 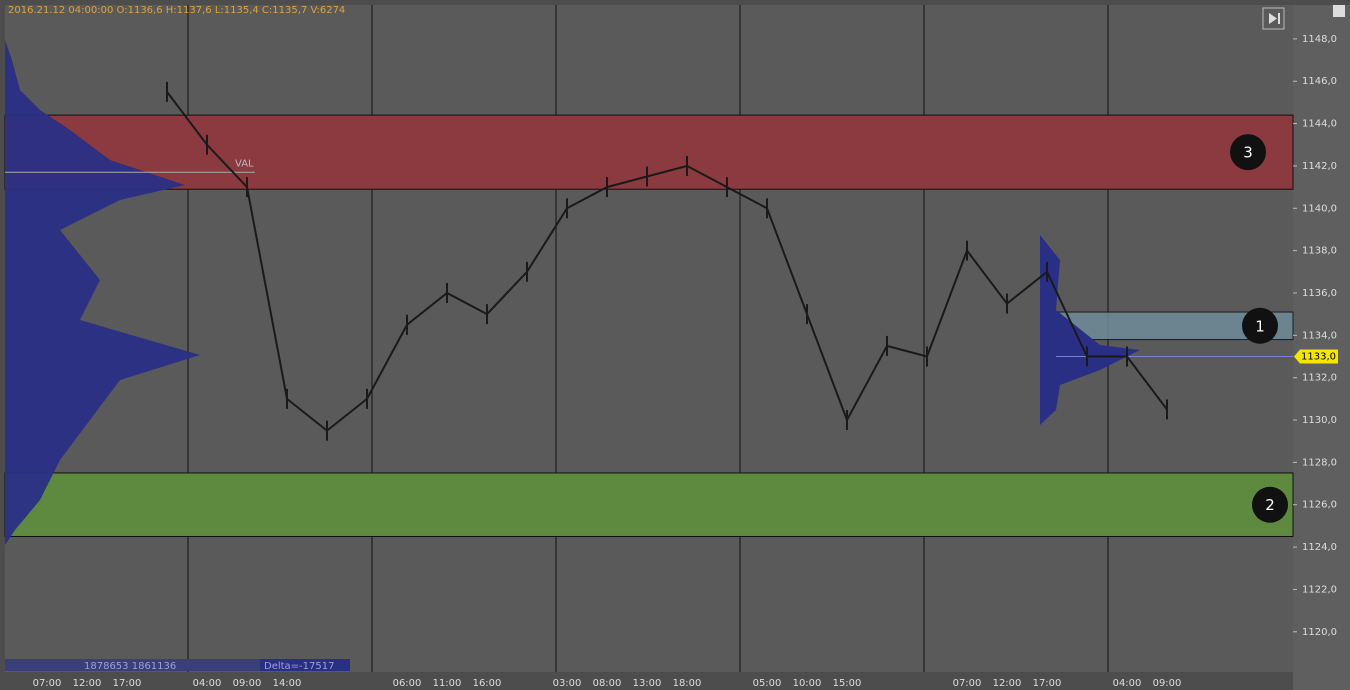 What do you see at coordinates (1319, 39) in the screenshot?
I see `y-tick-label: 1148,0` at bounding box center [1319, 39].